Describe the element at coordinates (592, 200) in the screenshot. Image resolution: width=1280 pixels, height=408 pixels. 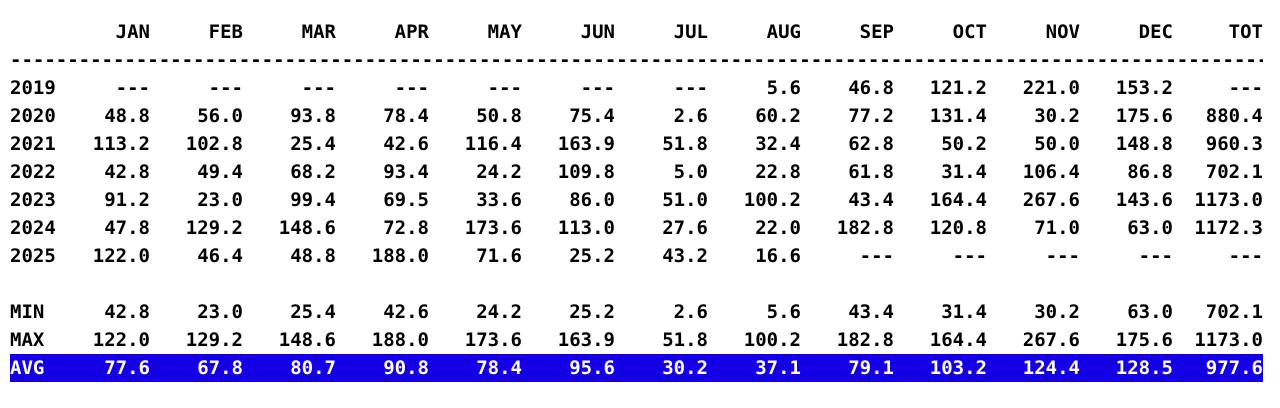
I see `value-cell: 86.0` at that location.